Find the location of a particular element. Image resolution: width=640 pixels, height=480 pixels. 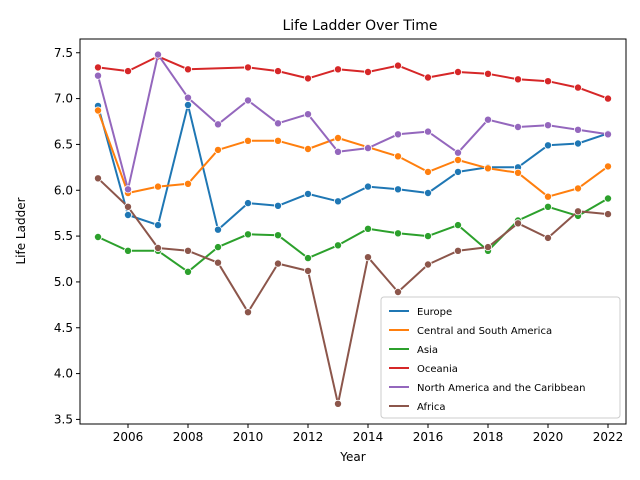

legend-label: Africa is located at coordinates (431, 407).